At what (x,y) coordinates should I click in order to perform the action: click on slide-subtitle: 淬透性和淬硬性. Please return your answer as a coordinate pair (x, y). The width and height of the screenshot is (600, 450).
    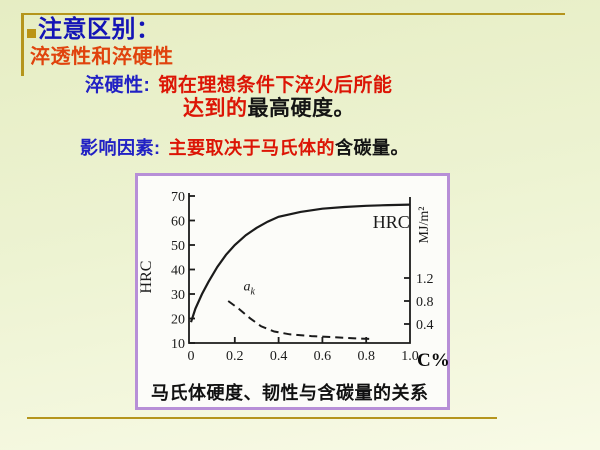
    Looking at the image, I should click on (102, 57).